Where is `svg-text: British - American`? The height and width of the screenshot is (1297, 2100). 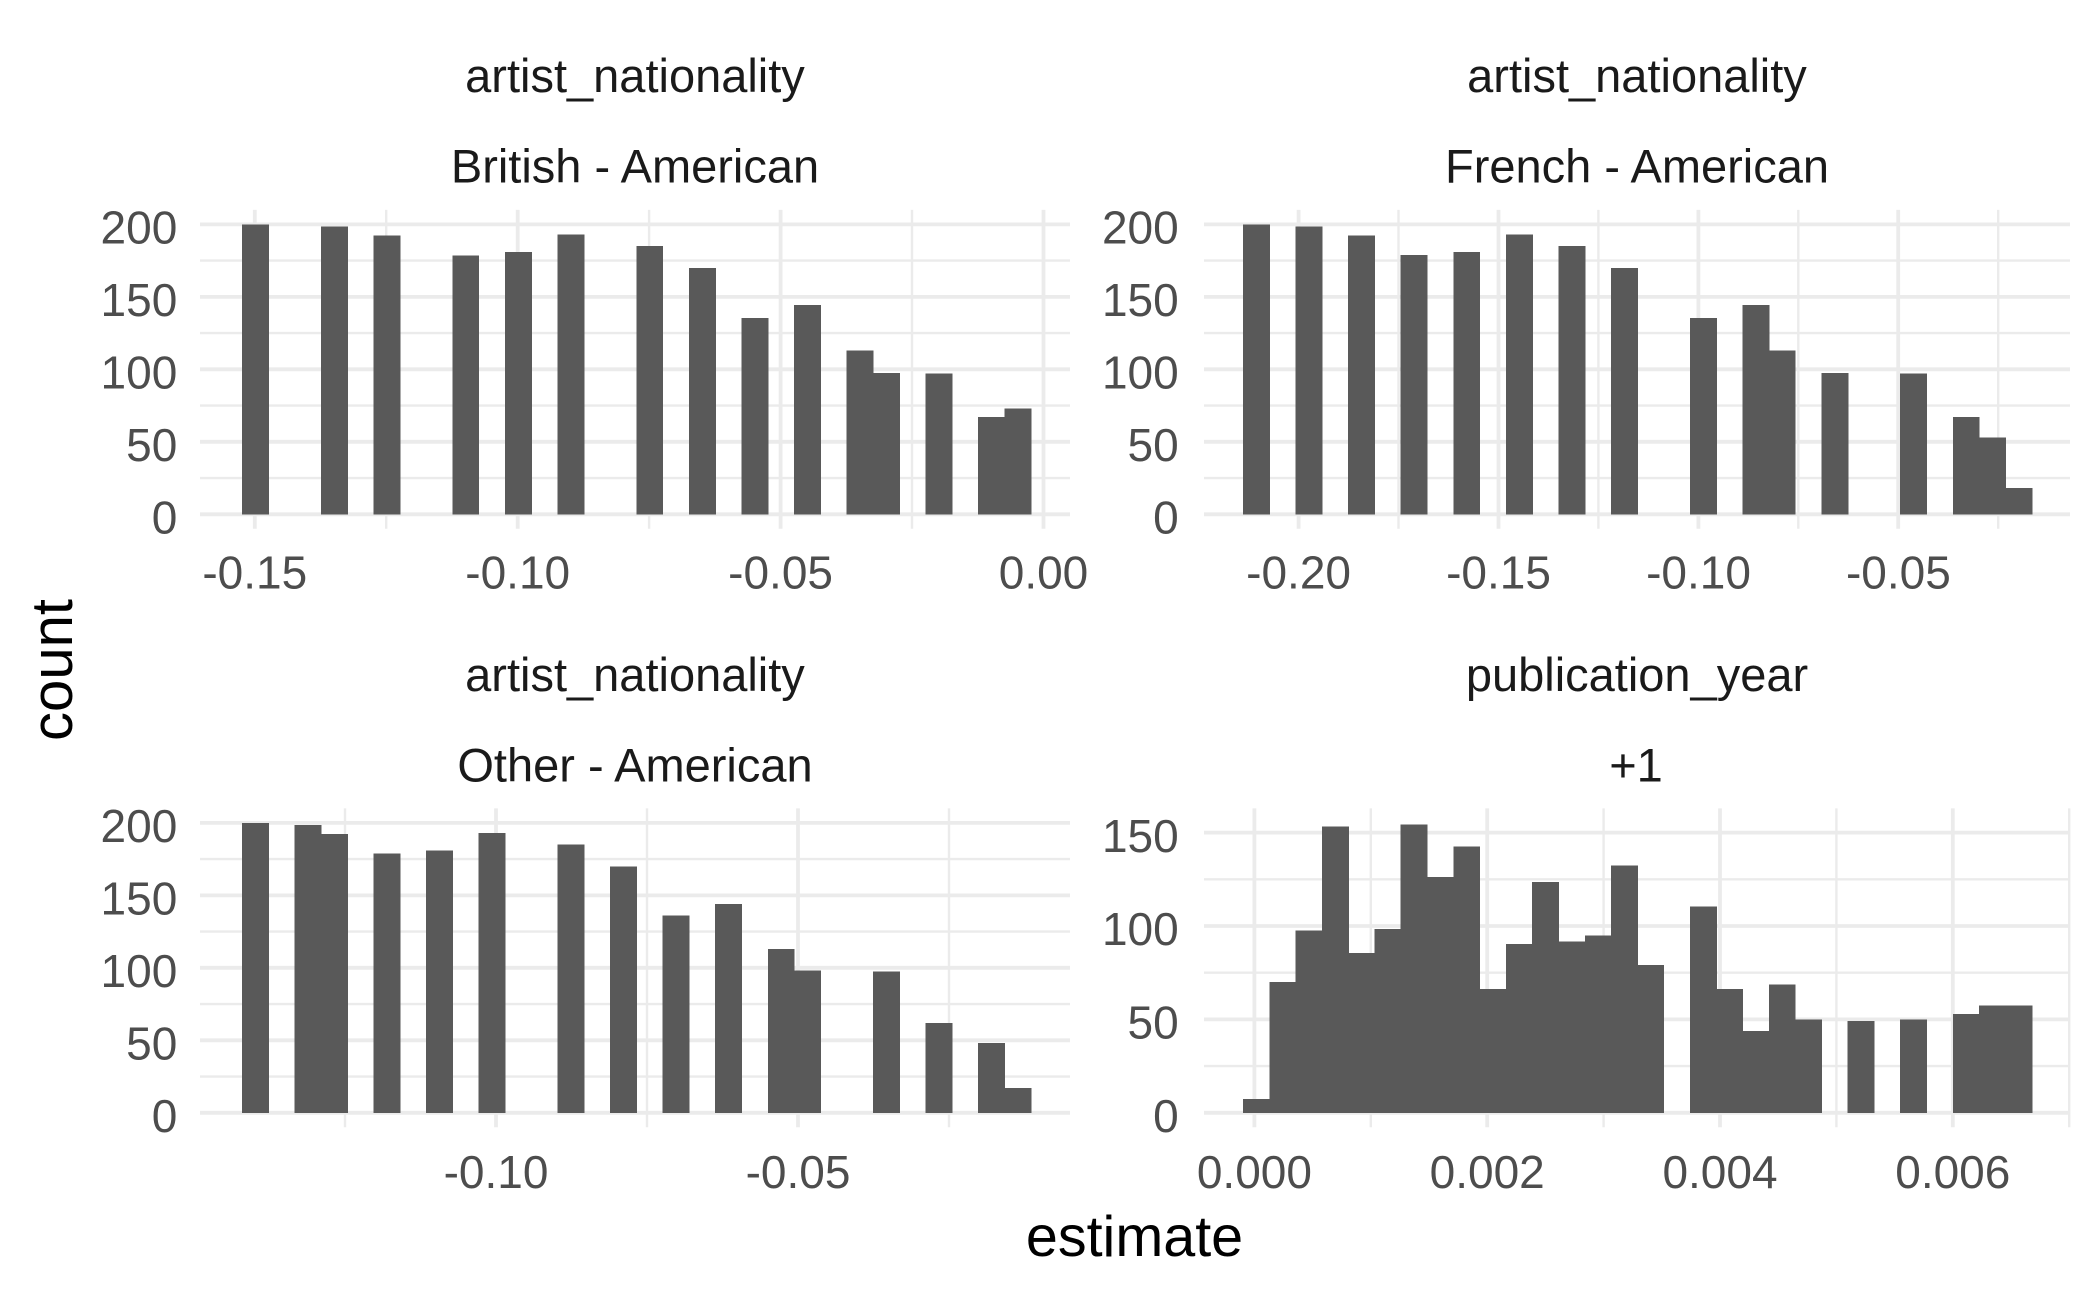 svg-text: British - American is located at coordinates (635, 165).